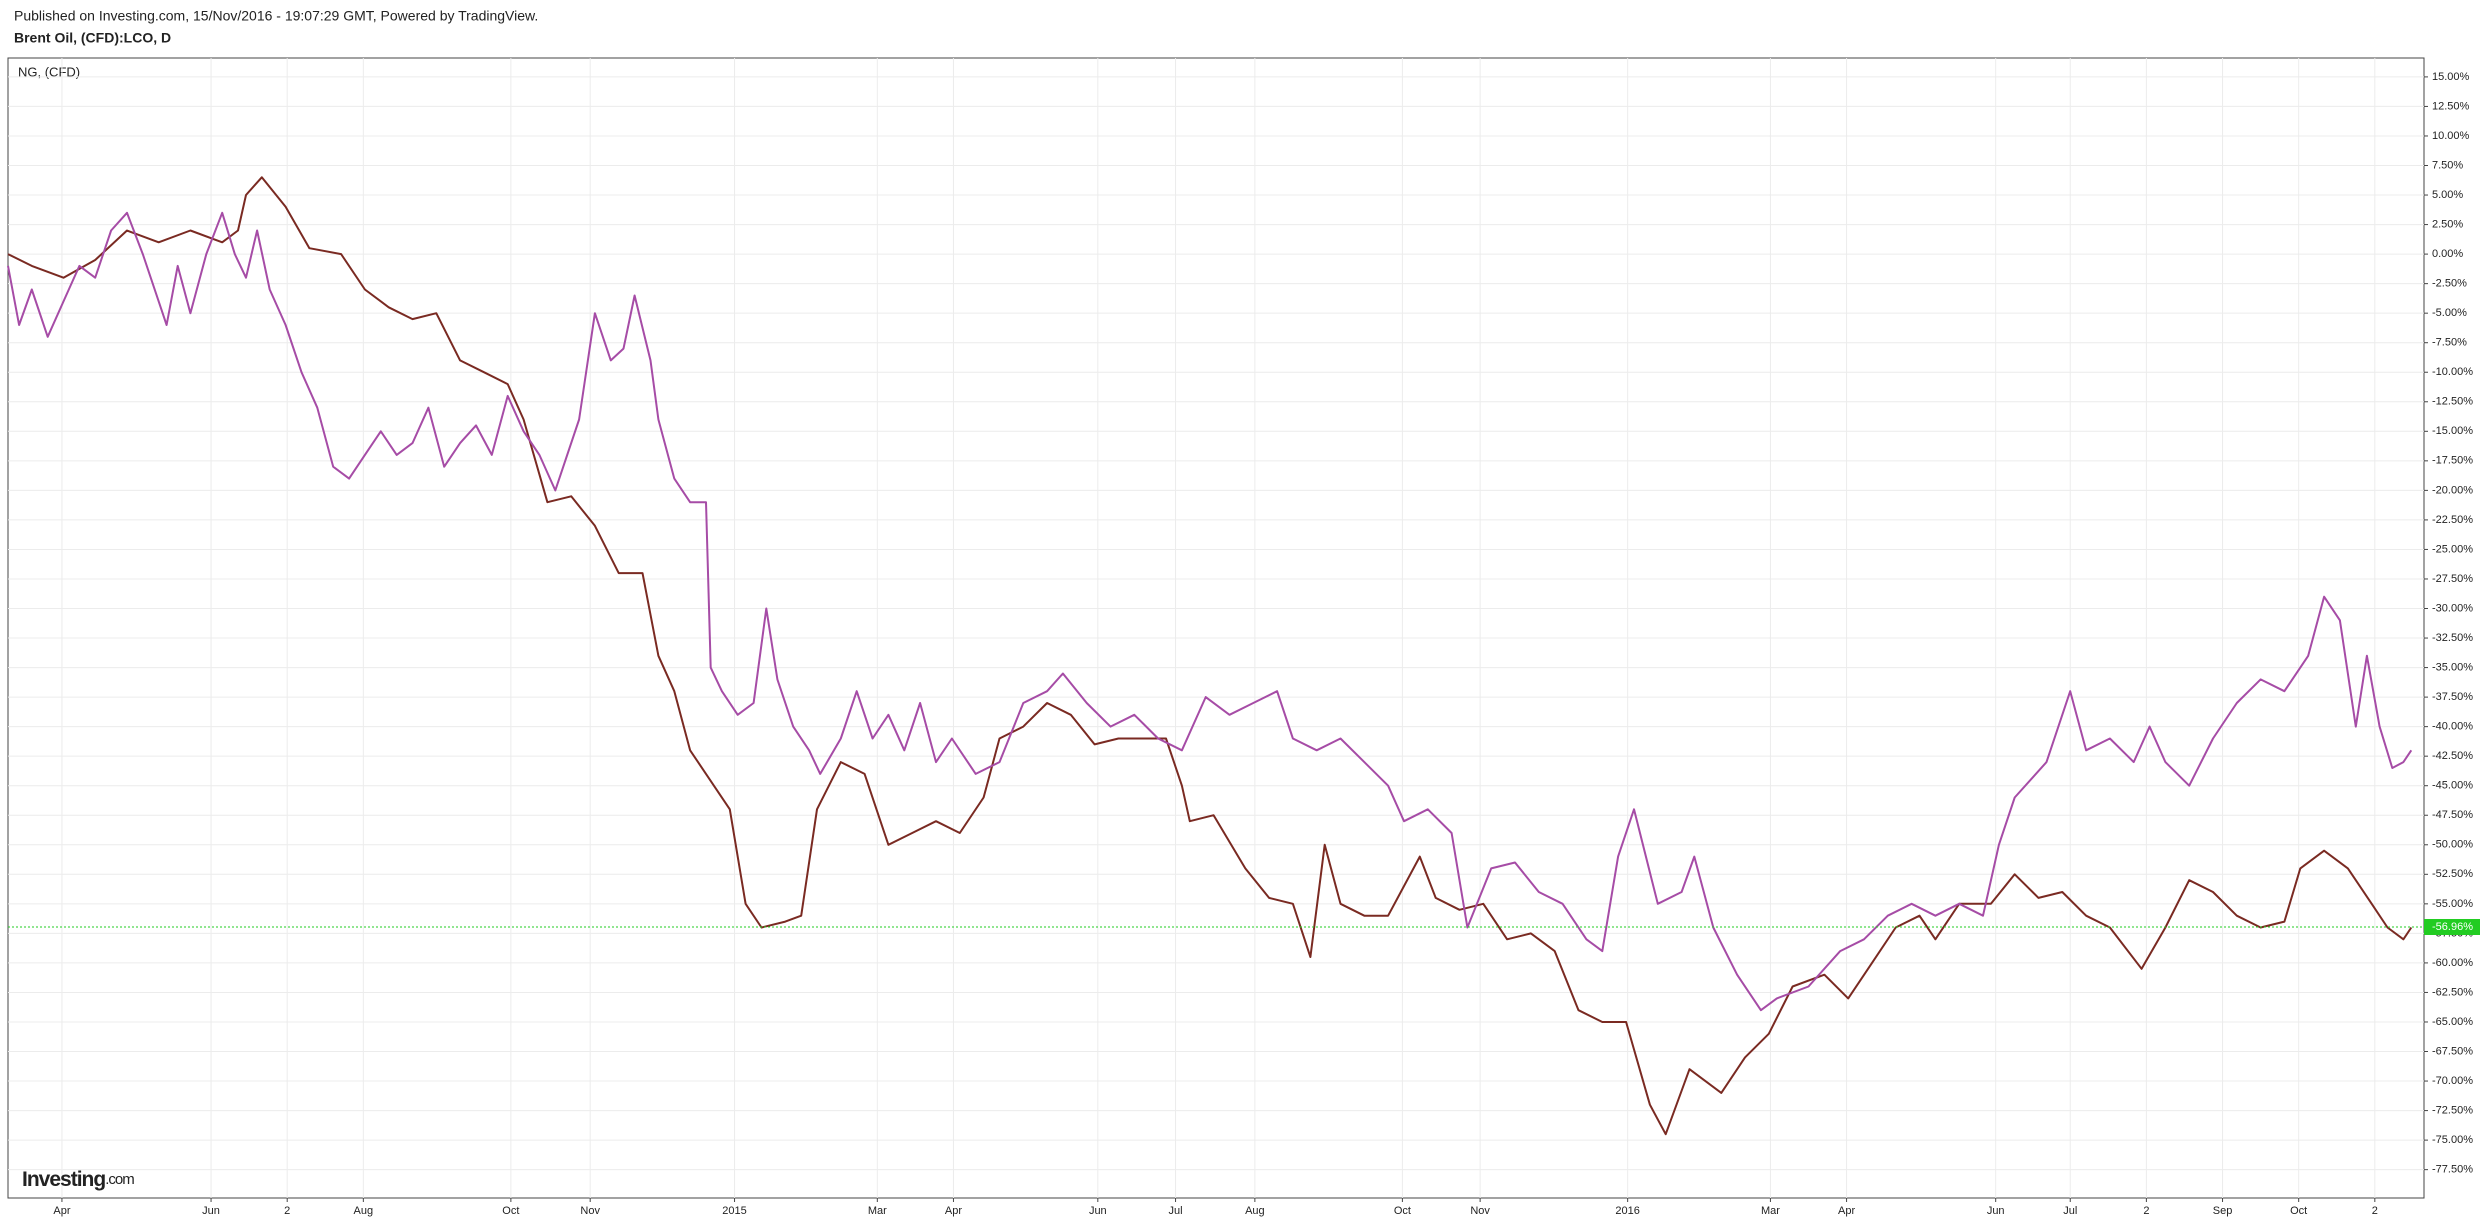 The width and height of the screenshot is (2487, 1222). What do you see at coordinates (2449, 284) in the screenshot?
I see `y-tick-label: -2.50%` at bounding box center [2449, 284].